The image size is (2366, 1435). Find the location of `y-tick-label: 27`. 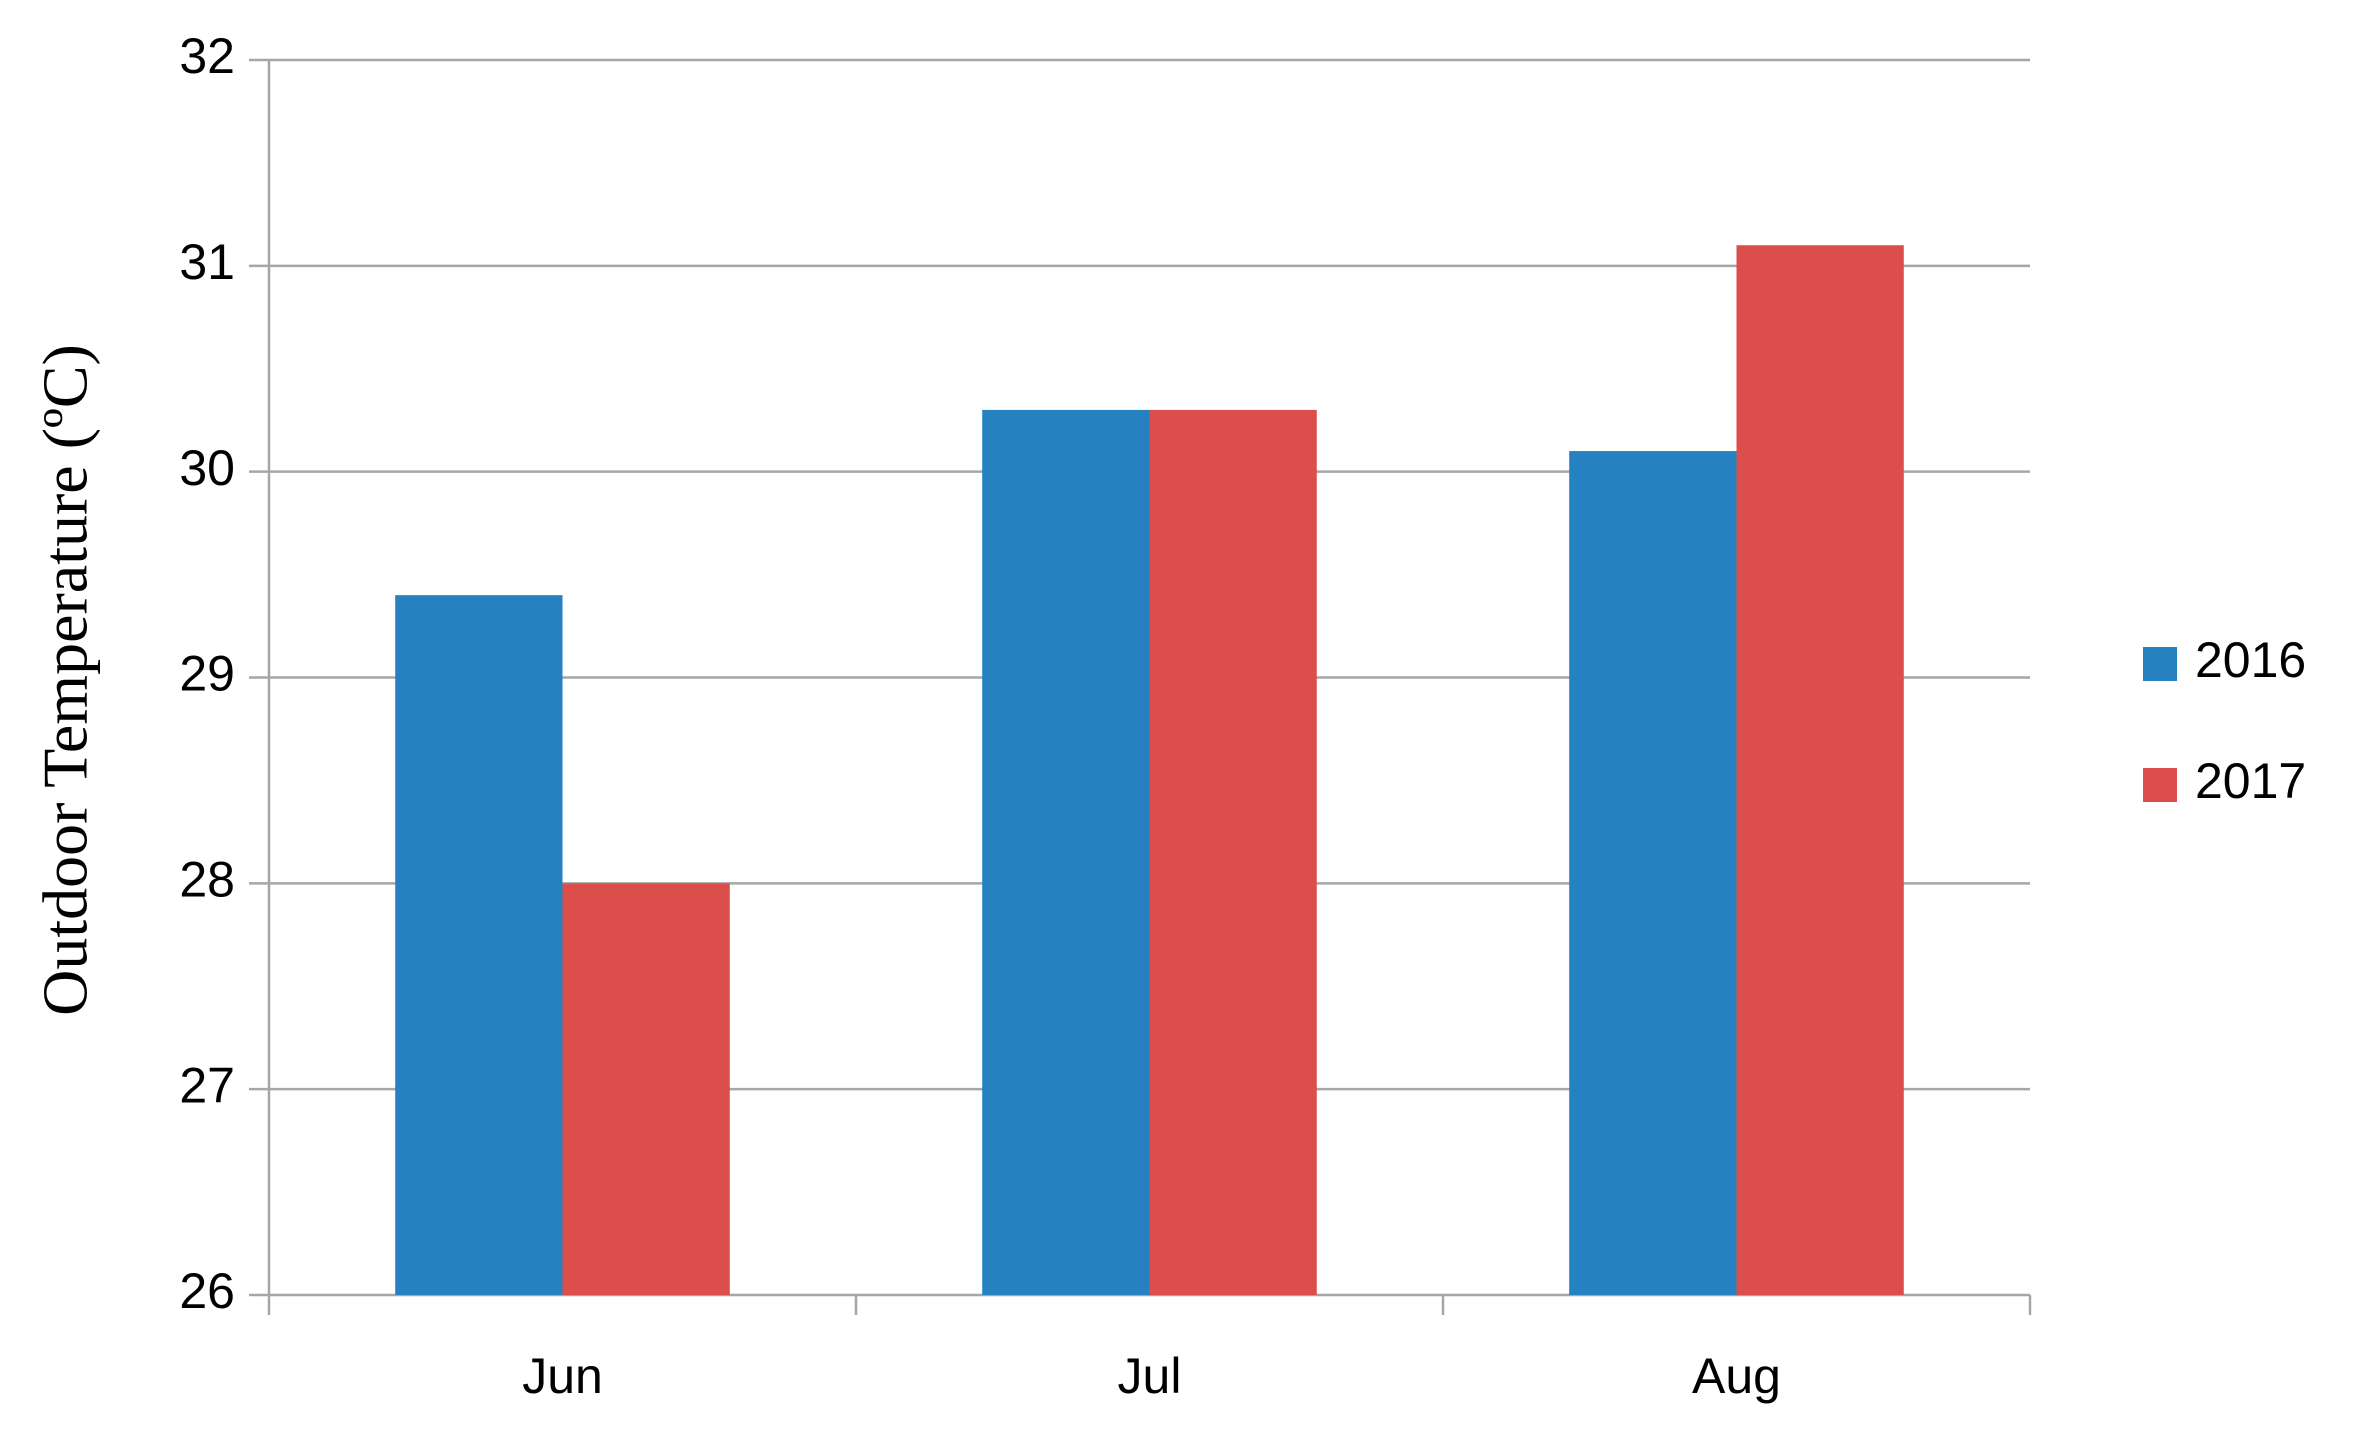

y-tick-label: 27 is located at coordinates (207, 1085).